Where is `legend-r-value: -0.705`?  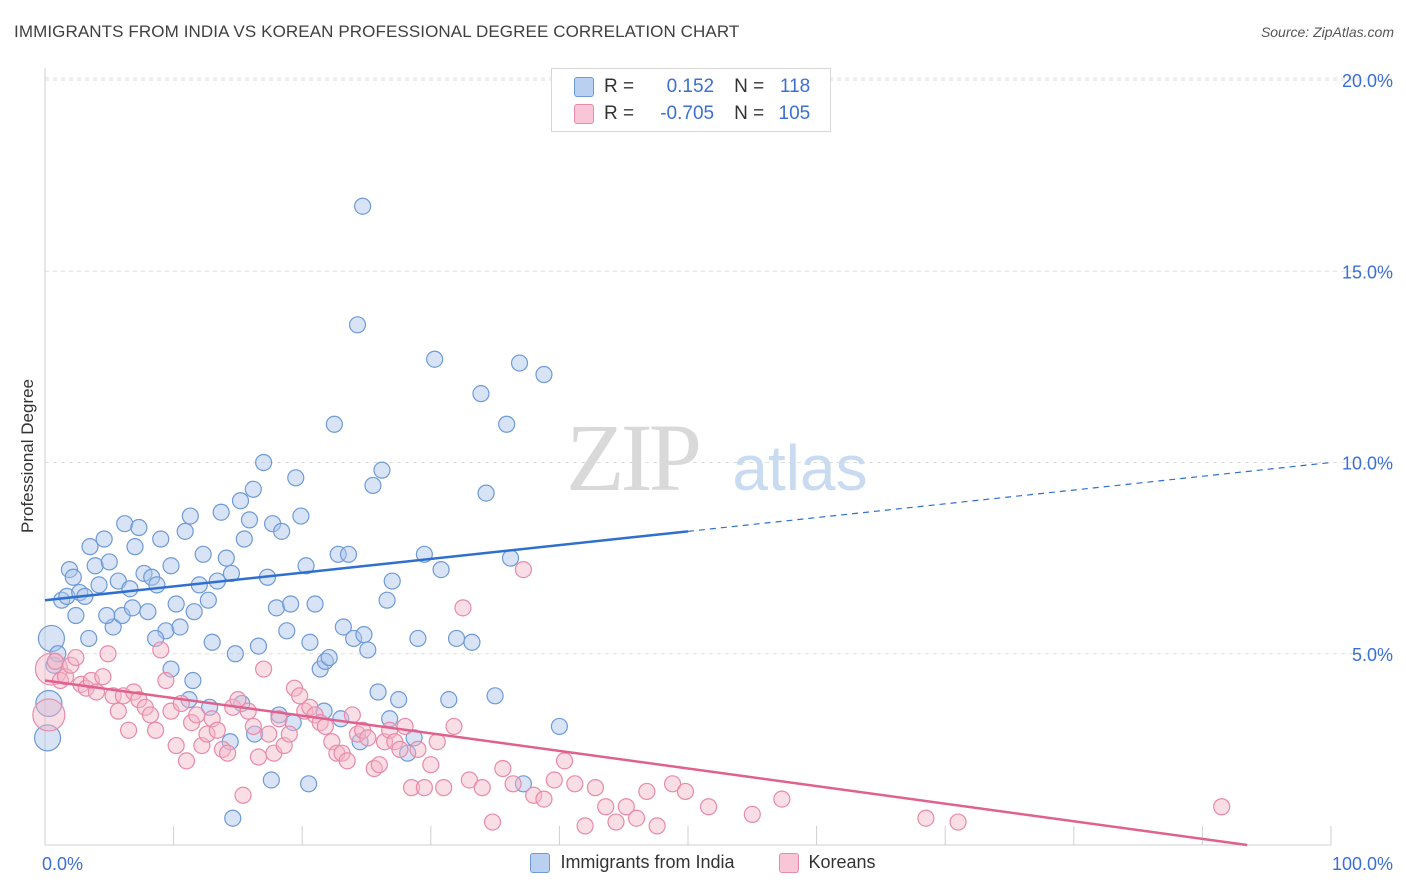 legend-r-value: -0.705 is located at coordinates (687, 113).